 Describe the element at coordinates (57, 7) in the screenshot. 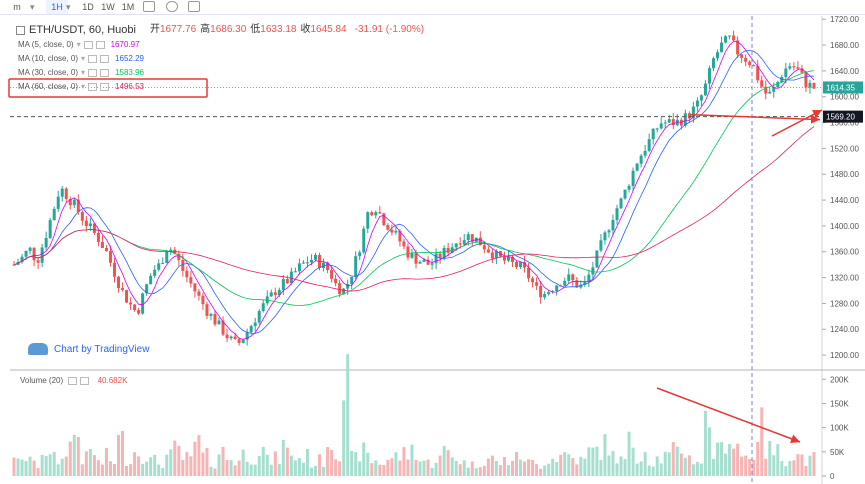

I see `interval-1h: 1H` at that location.